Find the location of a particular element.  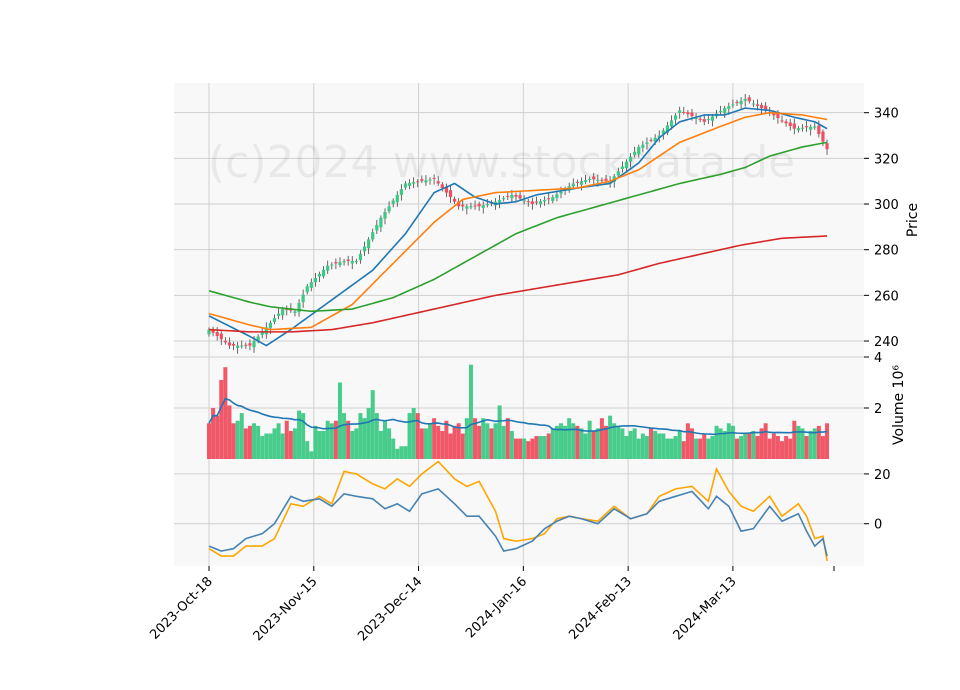

y-tick-label: 340 is located at coordinates (886, 114).